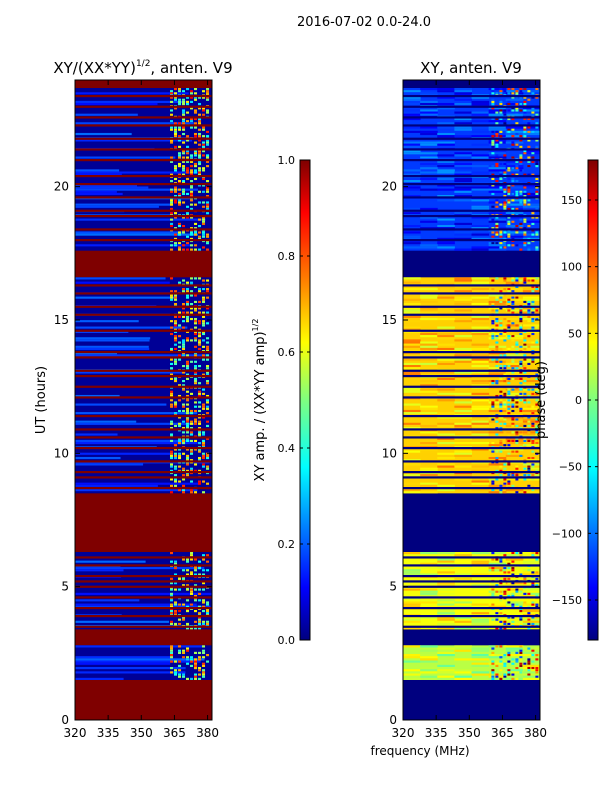  What do you see at coordinates (541, 400) in the screenshot?
I see `phase-colorbar-label: phase (deg)` at bounding box center [541, 400].